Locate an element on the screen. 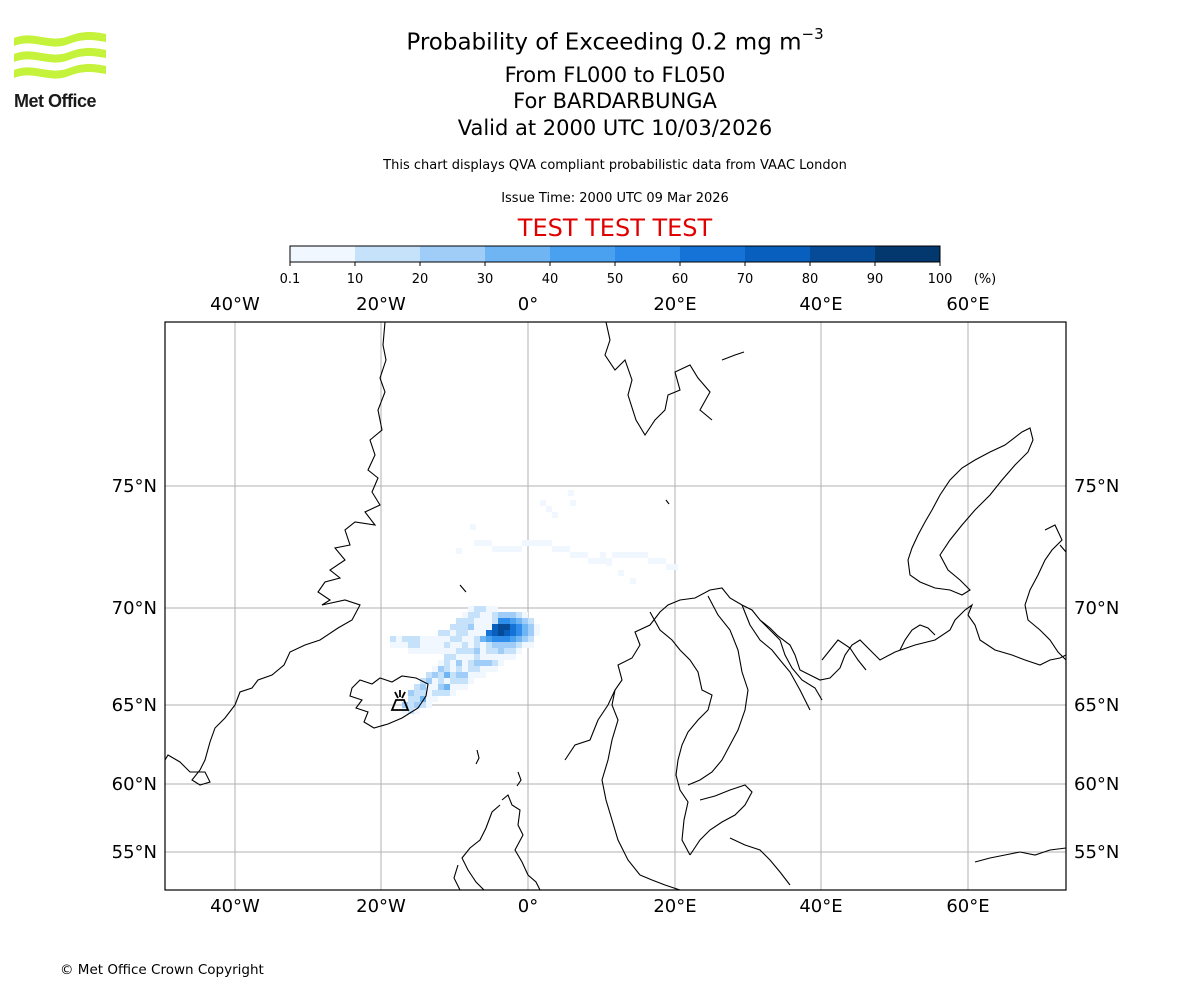 This screenshot has height=1000, width=1200. subtitle-levels: From FL000 to FL050 is located at coordinates (615, 75).